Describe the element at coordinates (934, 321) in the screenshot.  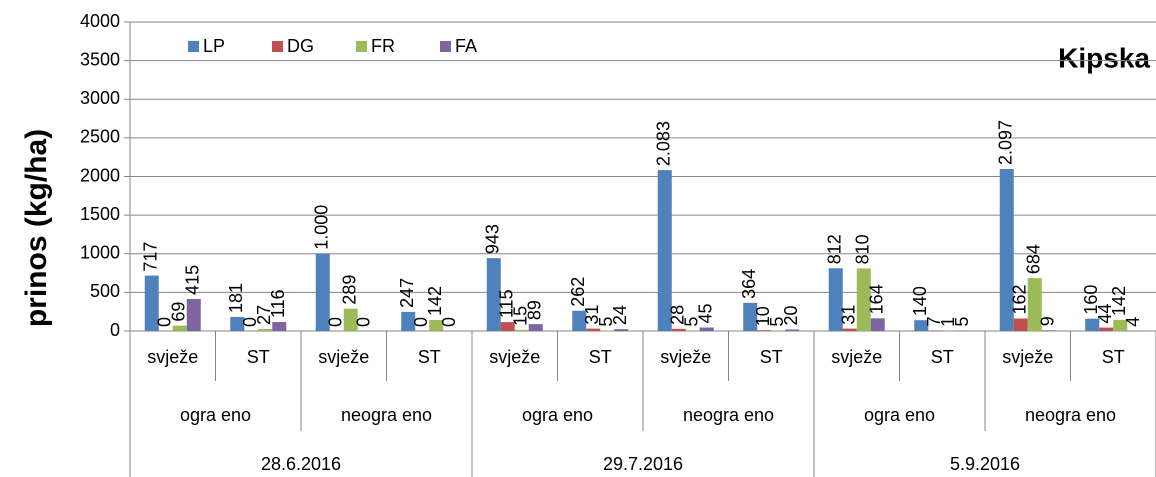
I see `data-label: 7` at that location.